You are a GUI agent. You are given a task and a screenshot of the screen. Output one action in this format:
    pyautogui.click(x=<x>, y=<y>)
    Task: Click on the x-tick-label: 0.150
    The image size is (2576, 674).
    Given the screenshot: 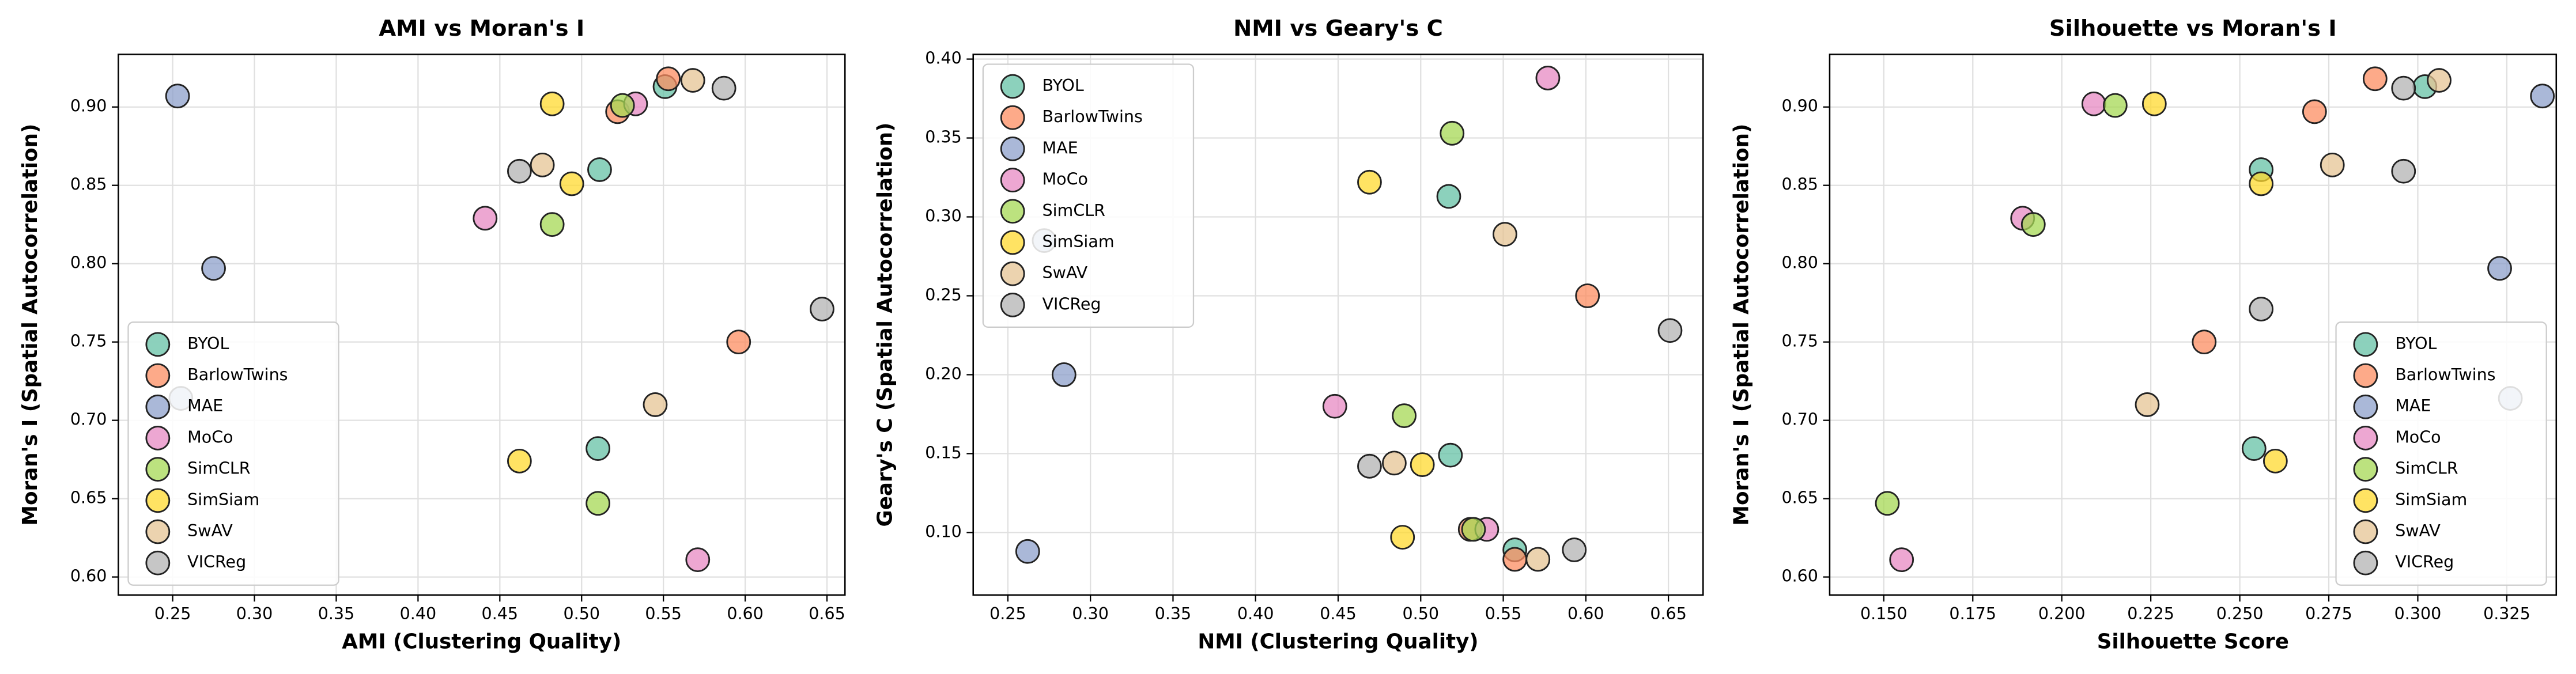 What is the action you would take?
    pyautogui.click(x=1884, y=613)
    